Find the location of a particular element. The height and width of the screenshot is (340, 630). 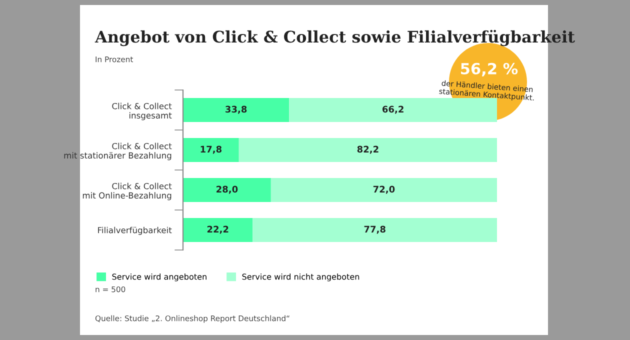

data-label: 17,8 is located at coordinates (211, 150).